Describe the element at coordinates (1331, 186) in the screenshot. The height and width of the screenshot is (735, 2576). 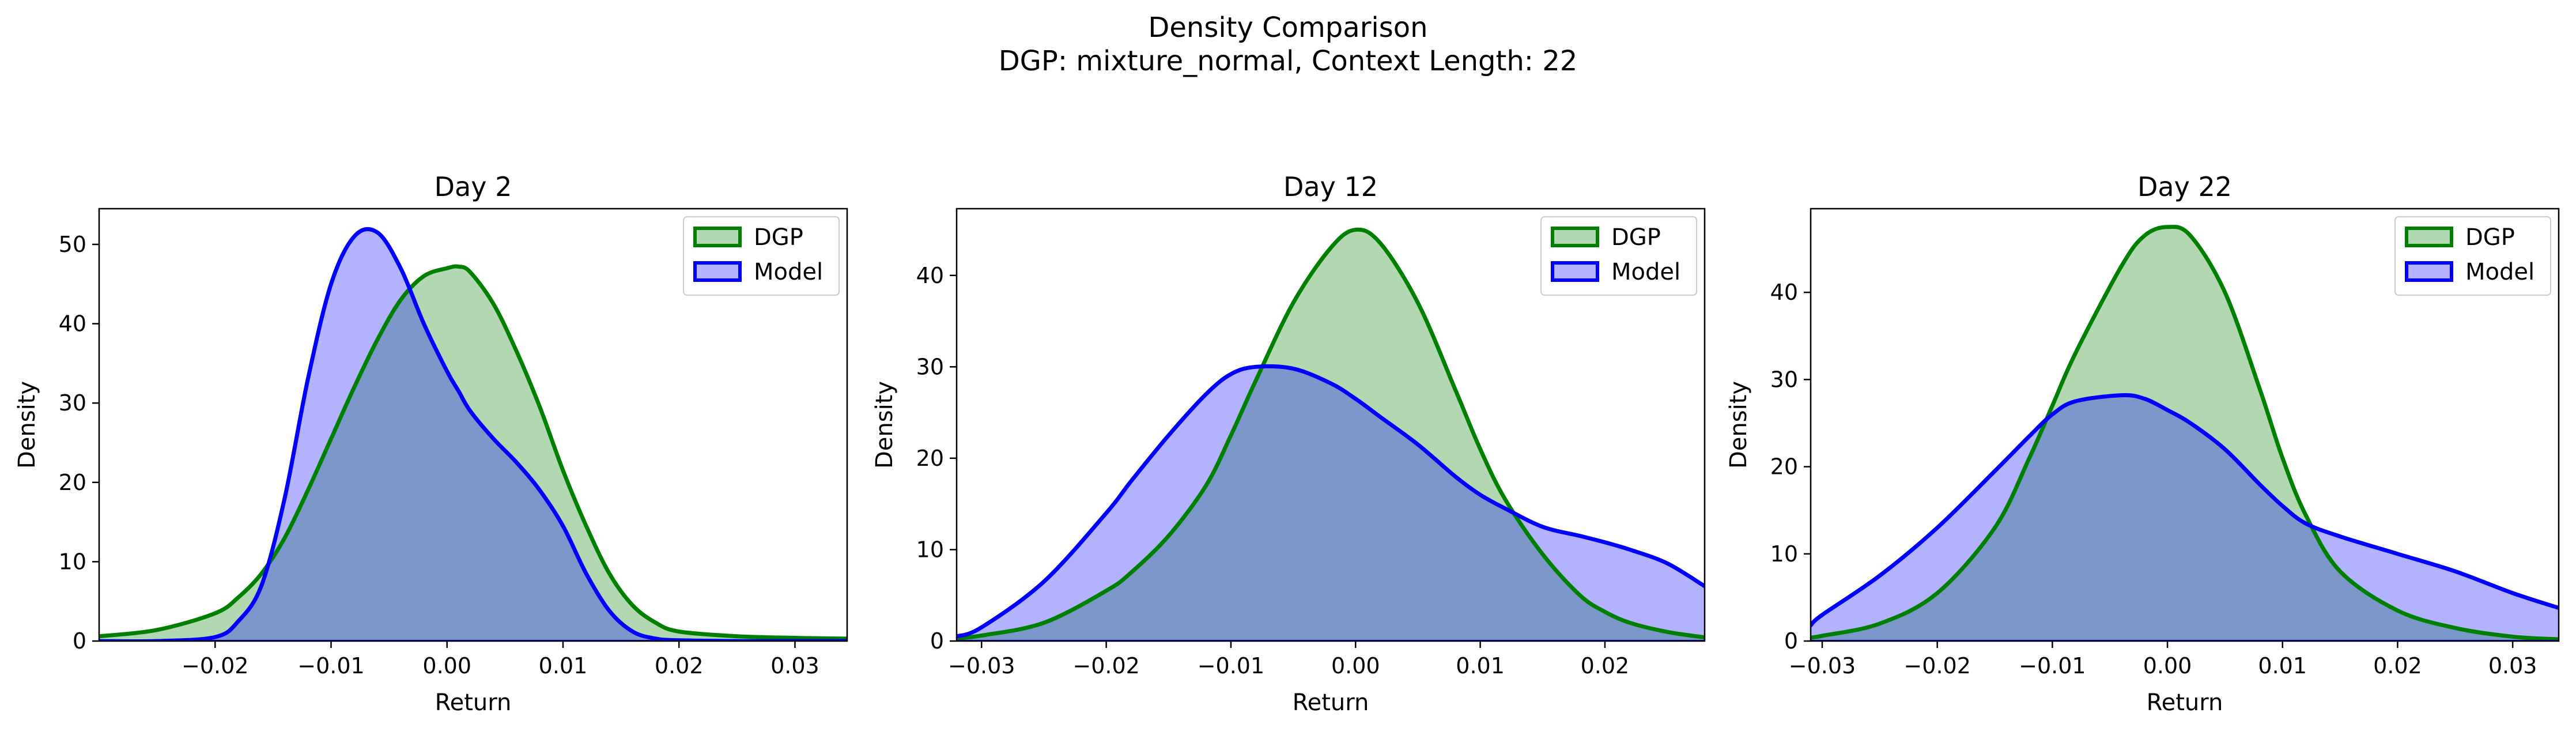
I see `subplot-title: Day 12` at that location.